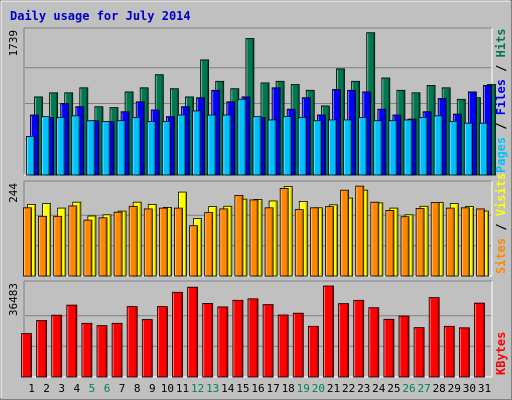 The width and height of the screenshot is (512, 400). I want to click on legend-item-pages: Pages, so click(501, 155).